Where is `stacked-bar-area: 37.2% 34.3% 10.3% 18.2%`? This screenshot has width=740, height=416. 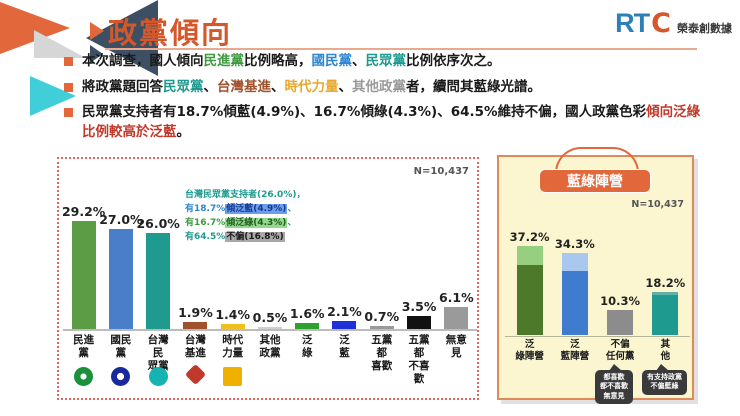
stacked-bar-area: 37.2% 34.3% 10.3% 18.2% is located at coordinates (597, 281).